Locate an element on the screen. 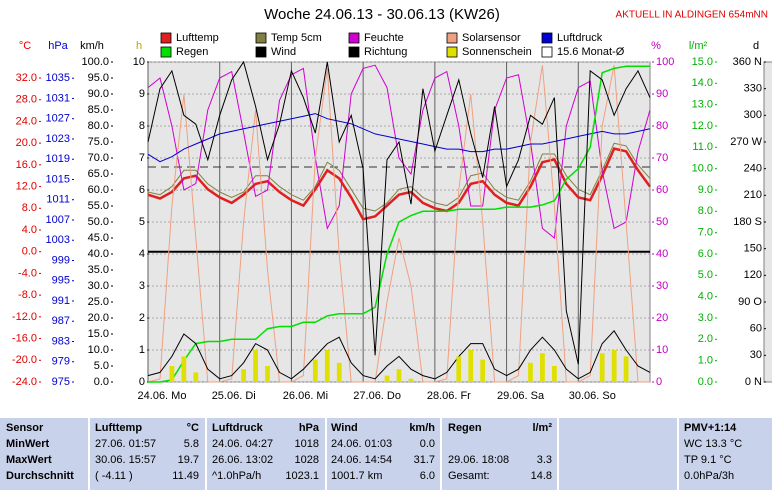 The image size is (772, 495). table-cell: 11.49 is located at coordinates (185, 476).